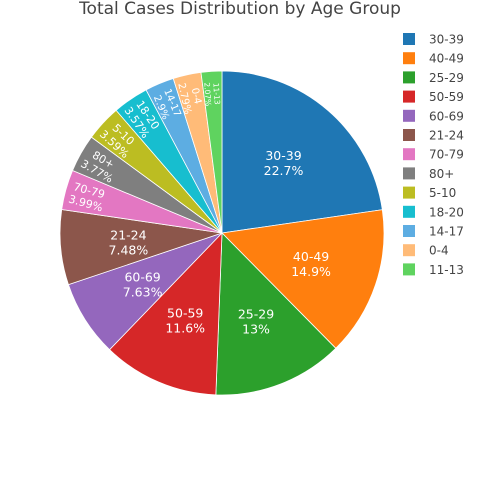 This screenshot has width=480, height=480. I want to click on slice-category-label: 50-59, so click(185, 313).